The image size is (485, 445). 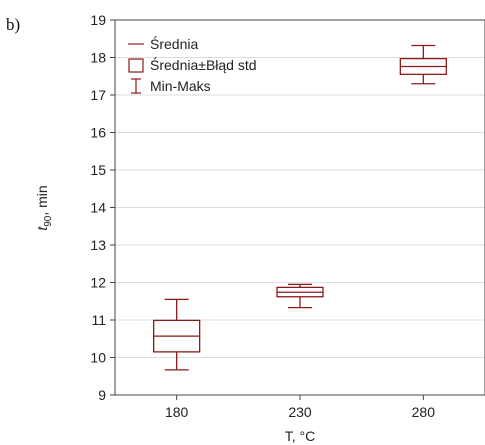 What do you see at coordinates (136, 65) in the screenshot?
I see `legend-box-marker` at bounding box center [136, 65].